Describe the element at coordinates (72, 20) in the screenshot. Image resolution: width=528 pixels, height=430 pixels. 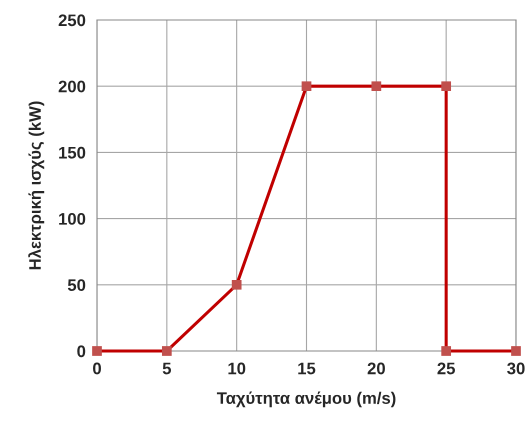
I see `y-tick-label: 250` at that location.